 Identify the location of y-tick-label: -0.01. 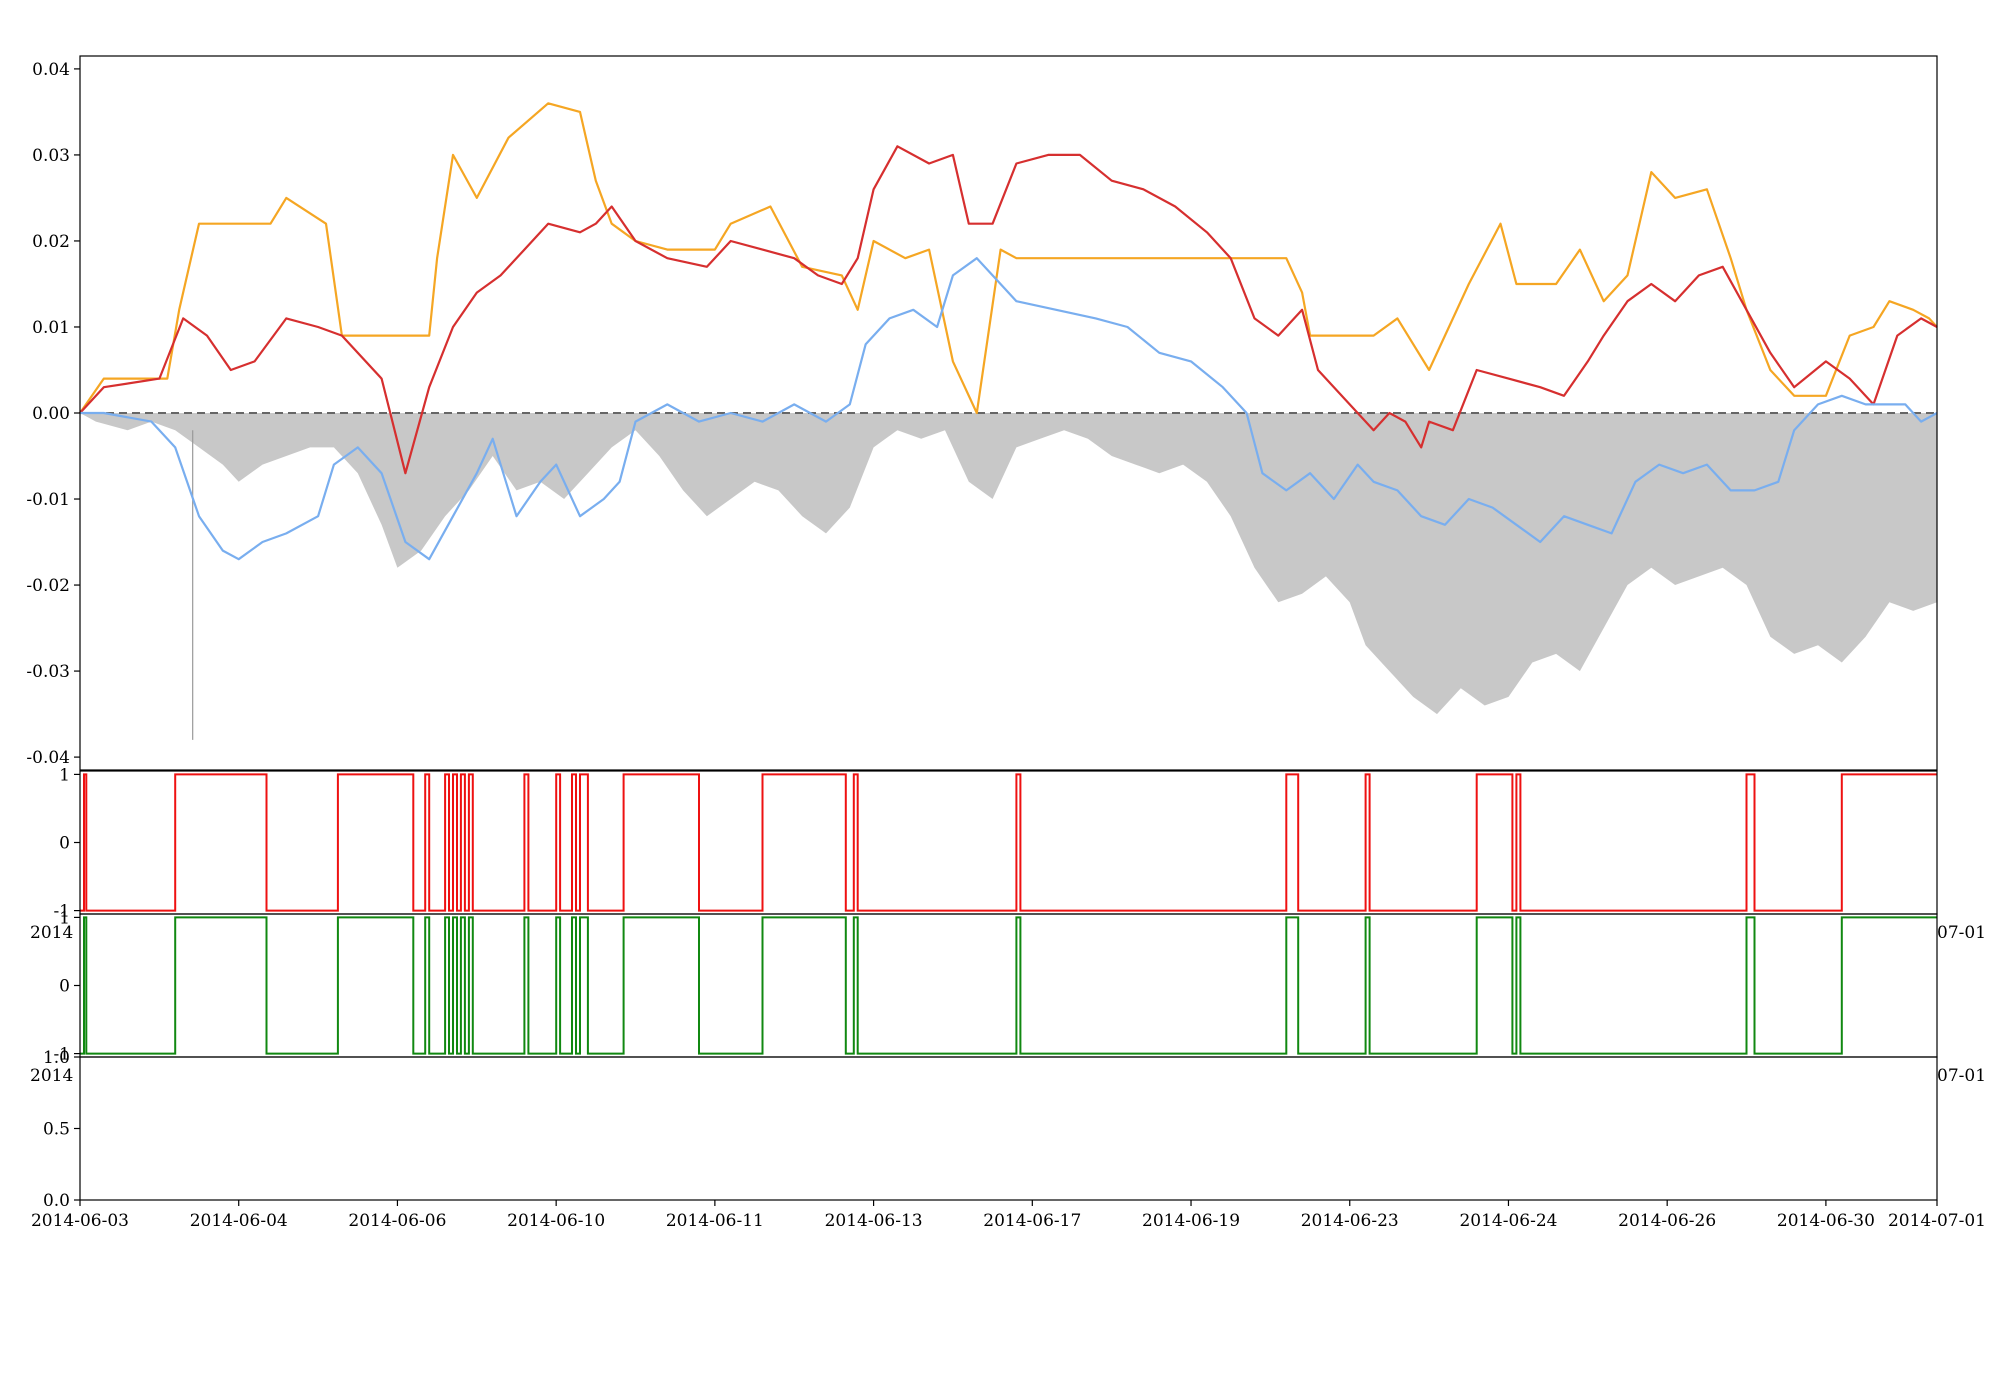
(48, 500).